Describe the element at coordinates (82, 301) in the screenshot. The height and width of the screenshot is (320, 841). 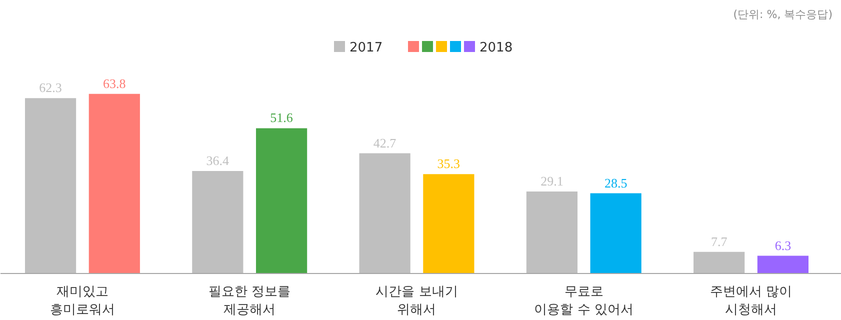
I see `x-tick-label: 재미있고 흥미로워서` at that location.